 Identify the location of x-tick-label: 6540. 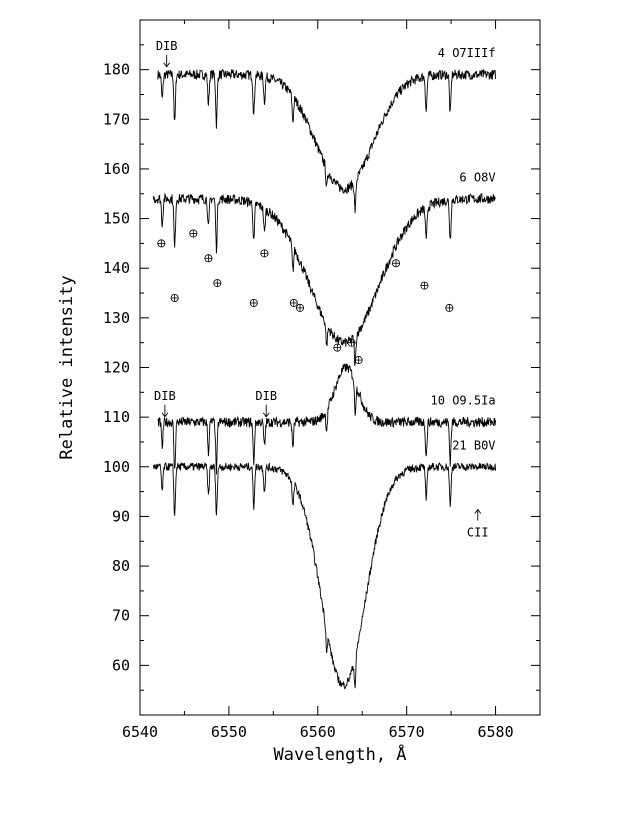
(140, 732).